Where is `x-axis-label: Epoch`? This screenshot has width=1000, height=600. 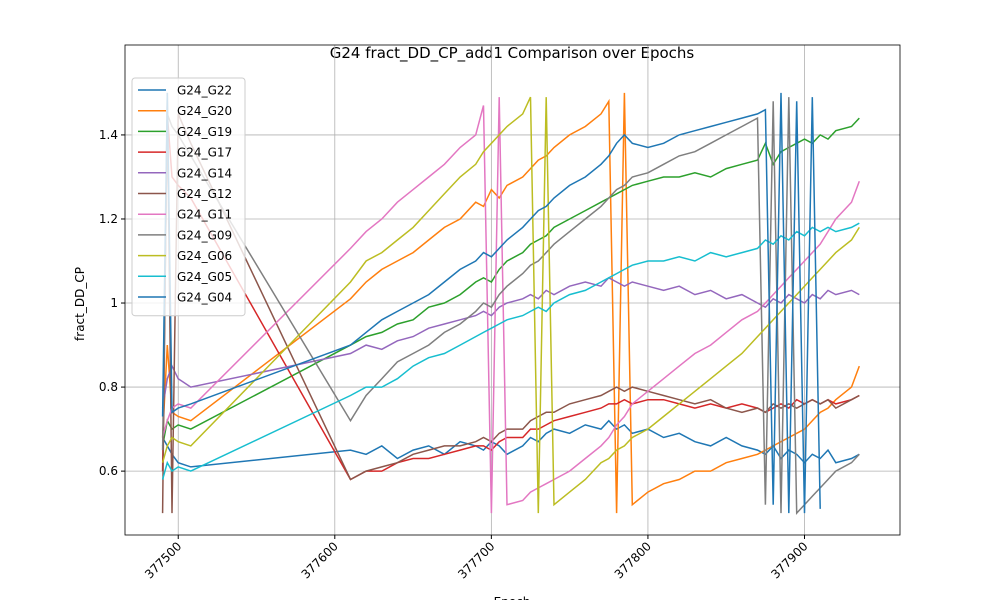 x-axis-label: Epoch is located at coordinates (512, 597).